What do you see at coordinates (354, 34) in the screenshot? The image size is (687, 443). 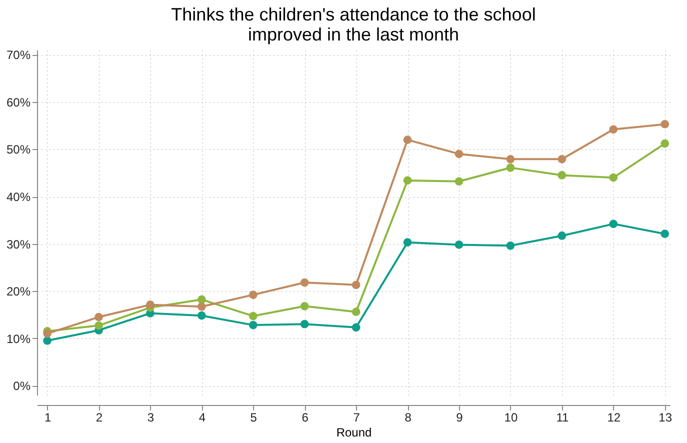 I see `text: improved in the last month` at bounding box center [354, 34].